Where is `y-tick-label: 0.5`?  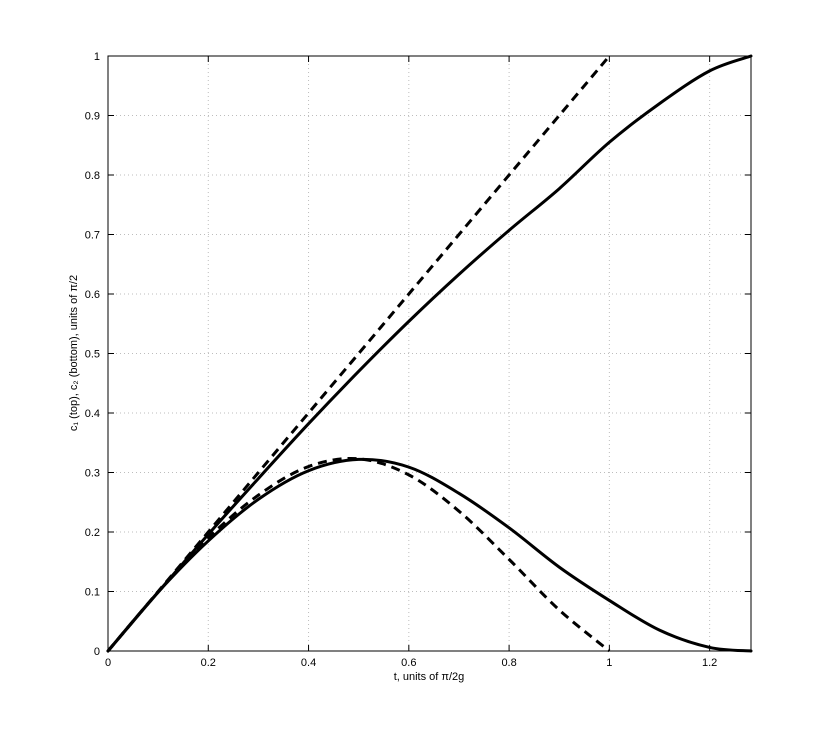 y-tick-label: 0.5 is located at coordinates (92, 355).